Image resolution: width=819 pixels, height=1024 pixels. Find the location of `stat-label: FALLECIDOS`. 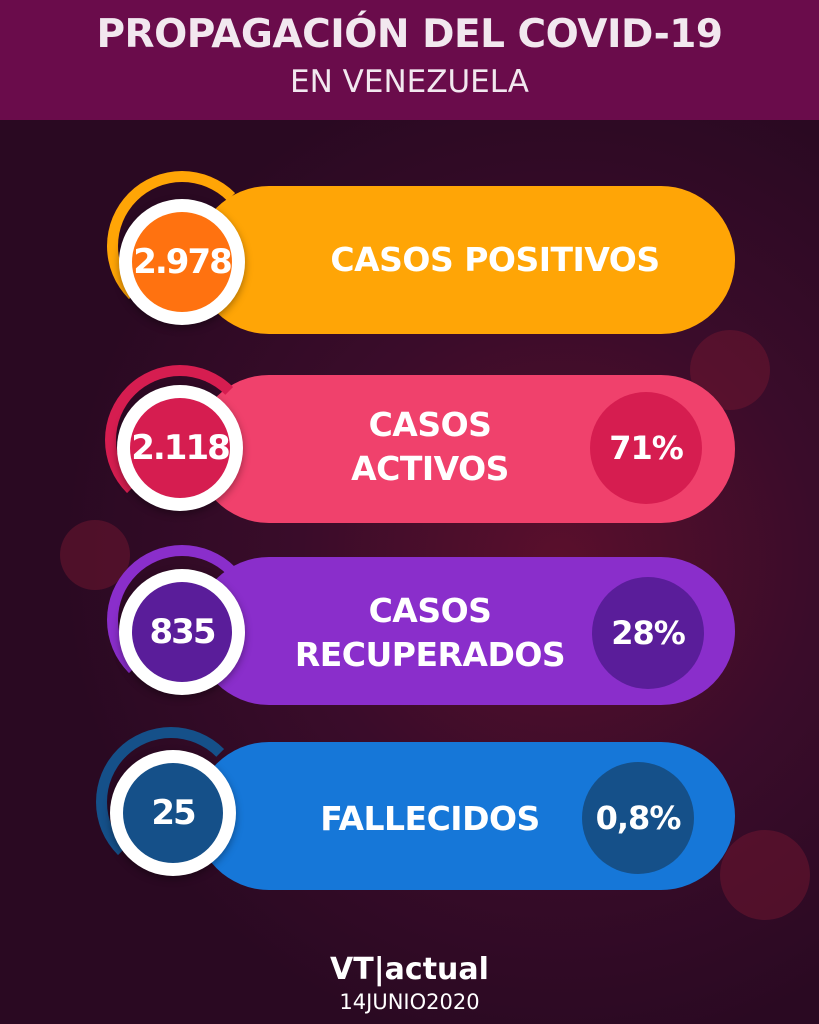

stat-label: FALLECIDOS is located at coordinates (430, 818).